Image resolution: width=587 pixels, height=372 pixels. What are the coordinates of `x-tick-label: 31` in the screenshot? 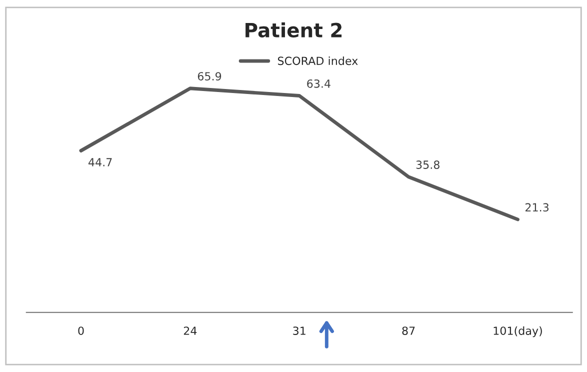 It's located at (299, 330).